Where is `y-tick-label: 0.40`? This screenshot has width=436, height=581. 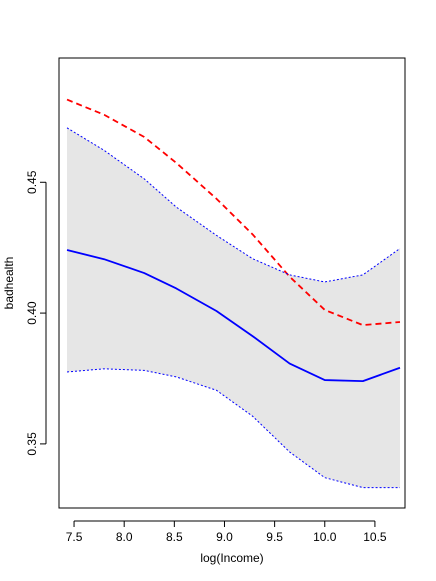 y-tick-label: 0.40 is located at coordinates (32, 313).